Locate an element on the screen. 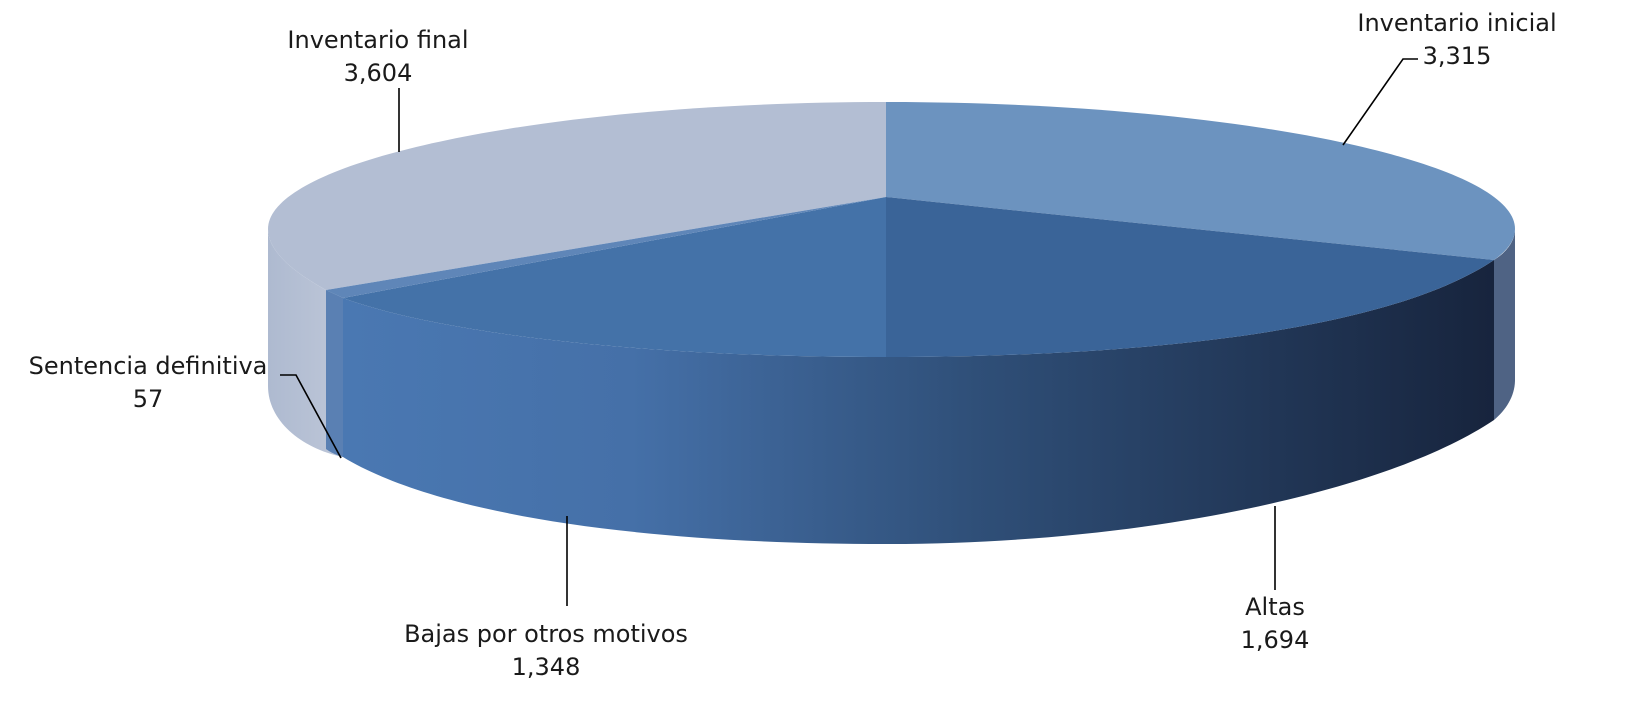 Image resolution: width=1627 pixels, height=706 pixels. label-altas: Altas is located at coordinates (1275, 607).